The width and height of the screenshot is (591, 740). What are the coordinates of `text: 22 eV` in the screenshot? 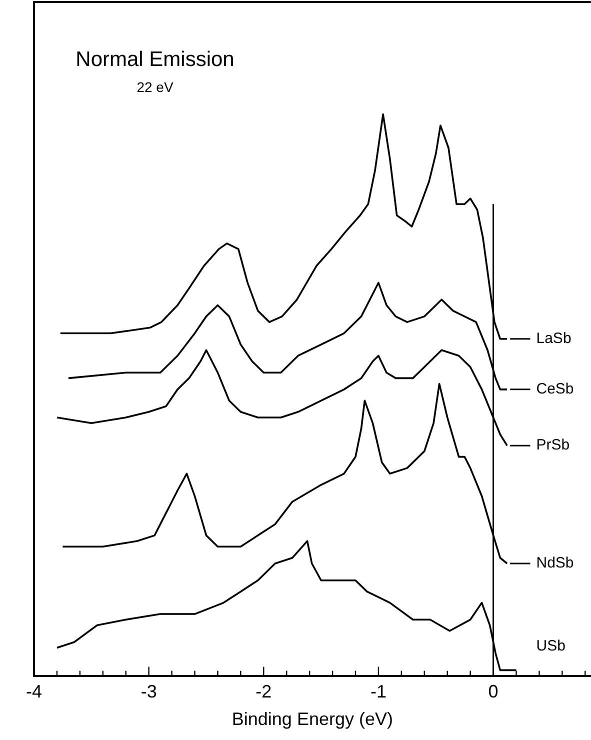 It's located at (155, 87).